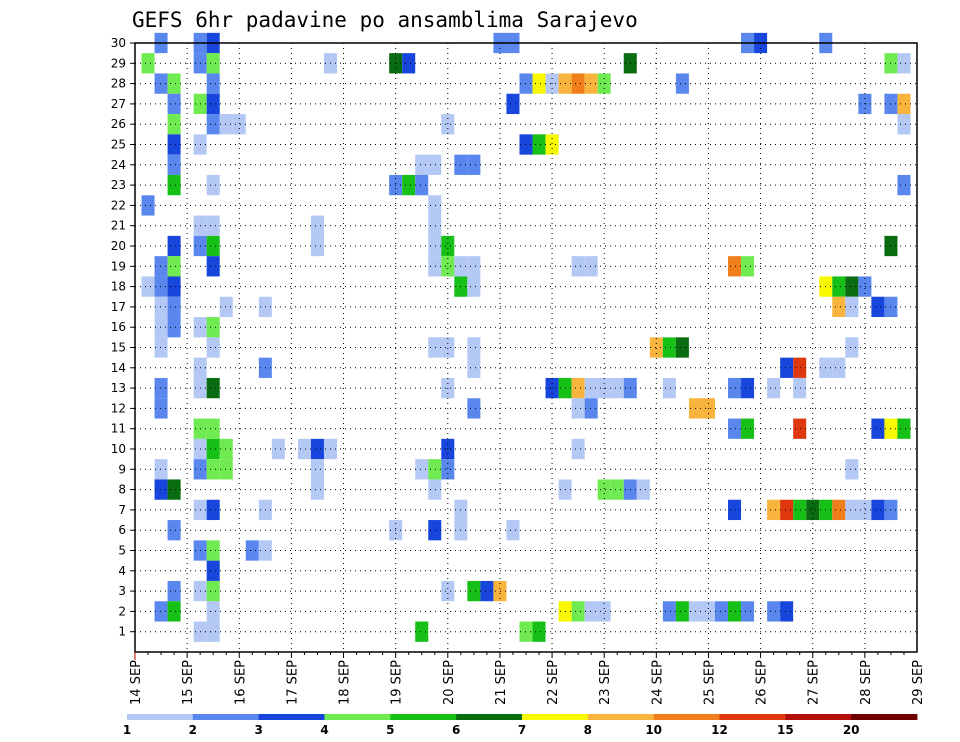 This screenshot has width=960, height=742. I want to click on y-tick-label: 18, so click(118, 287).